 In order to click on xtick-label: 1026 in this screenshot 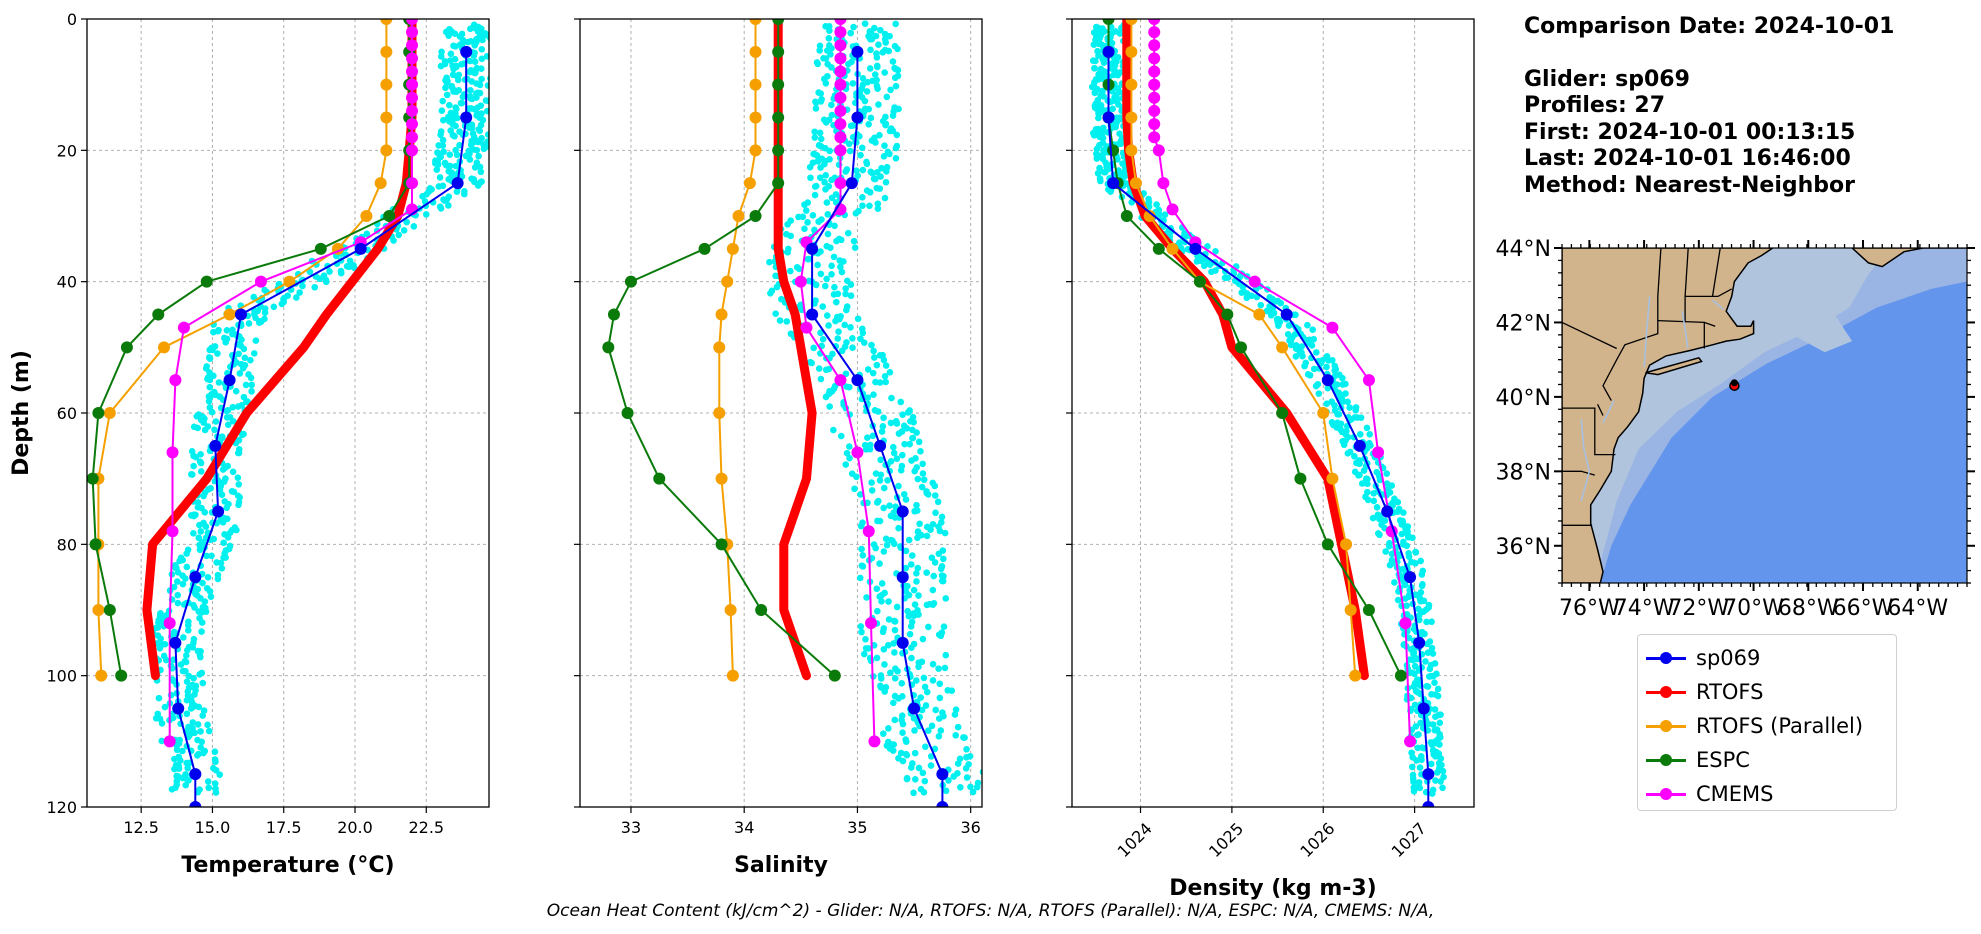, I will do `click(1317, 840)`.